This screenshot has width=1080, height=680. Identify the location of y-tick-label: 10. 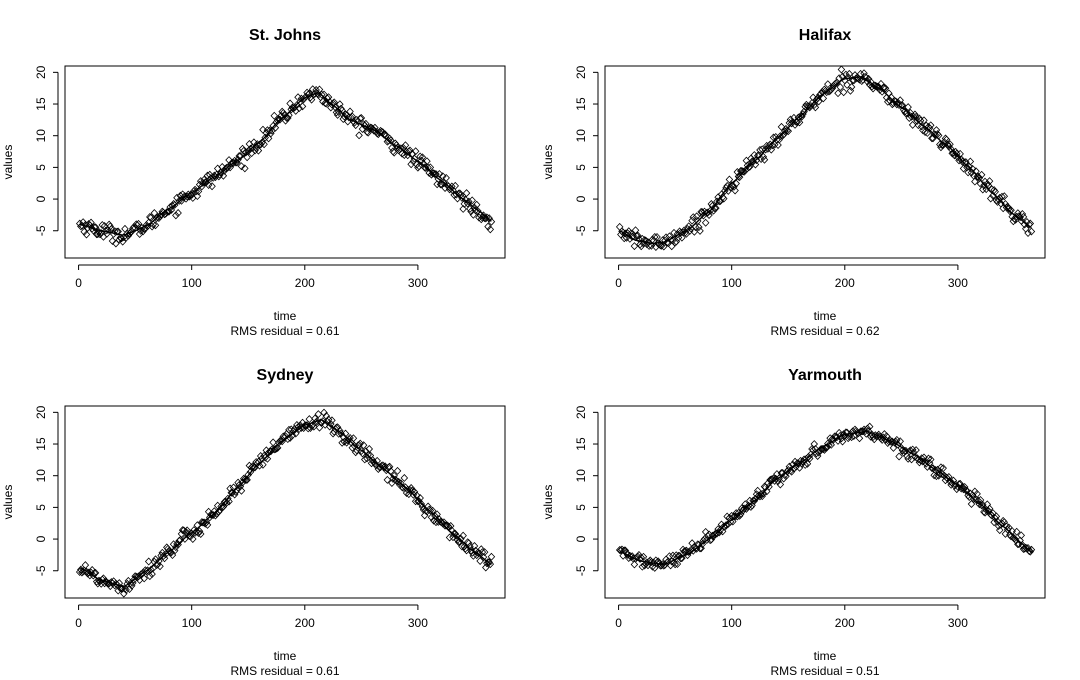
(581, 136).